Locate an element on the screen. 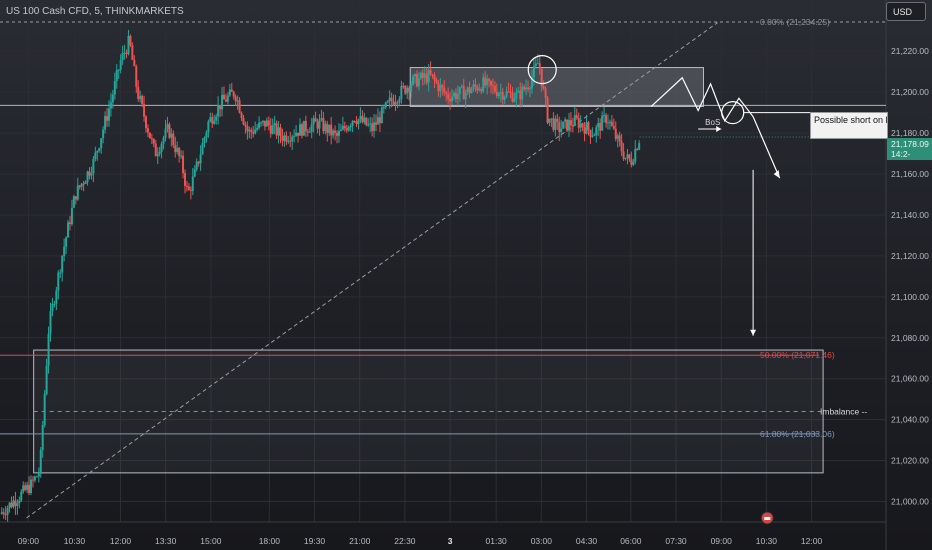 The width and height of the screenshot is (932, 550). projection-arrowhead is located at coordinates (776, 174).